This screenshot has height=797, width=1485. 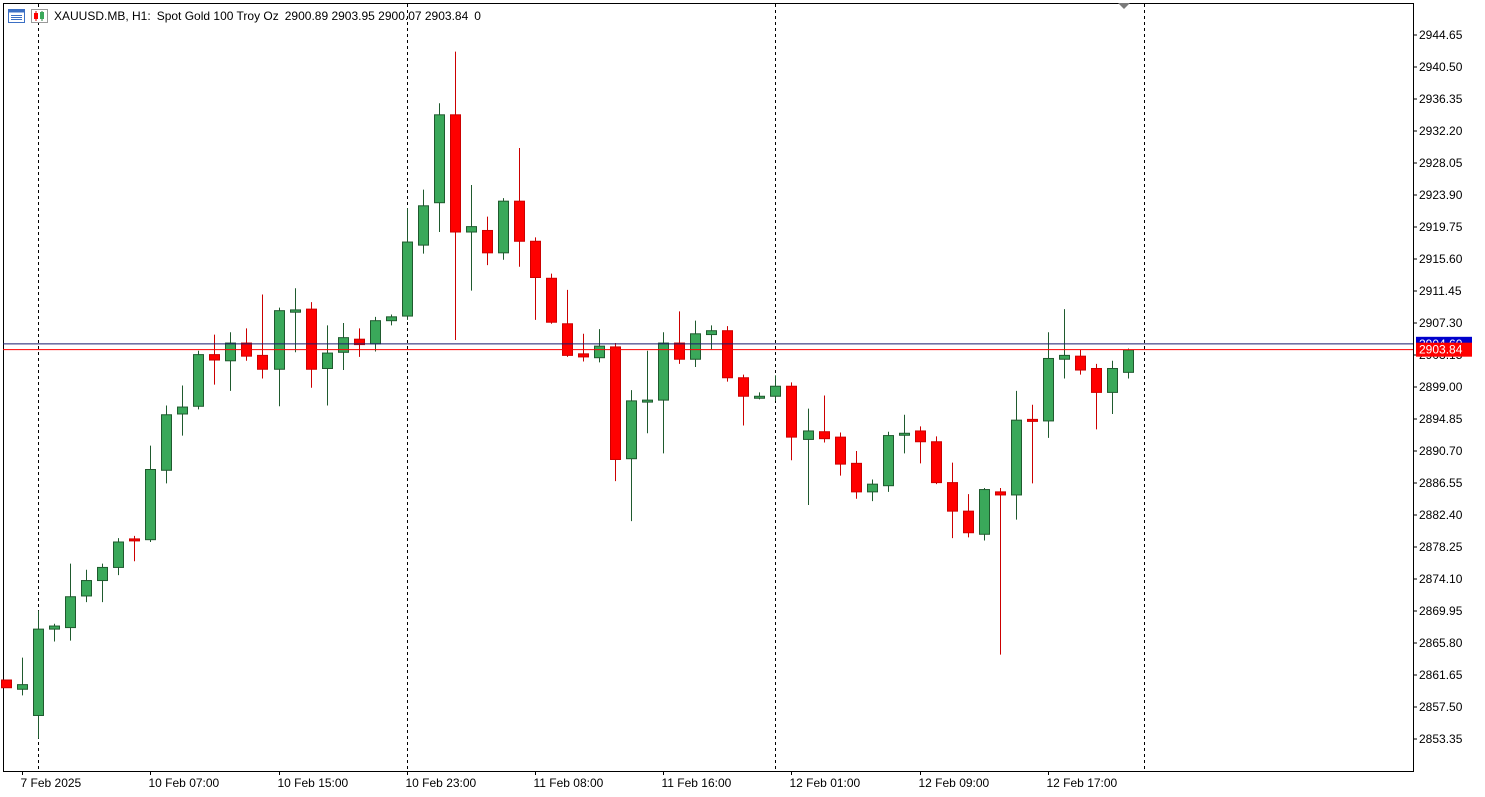 I want to click on y-axis-tick-label: 2932.20, so click(x=1441, y=131).